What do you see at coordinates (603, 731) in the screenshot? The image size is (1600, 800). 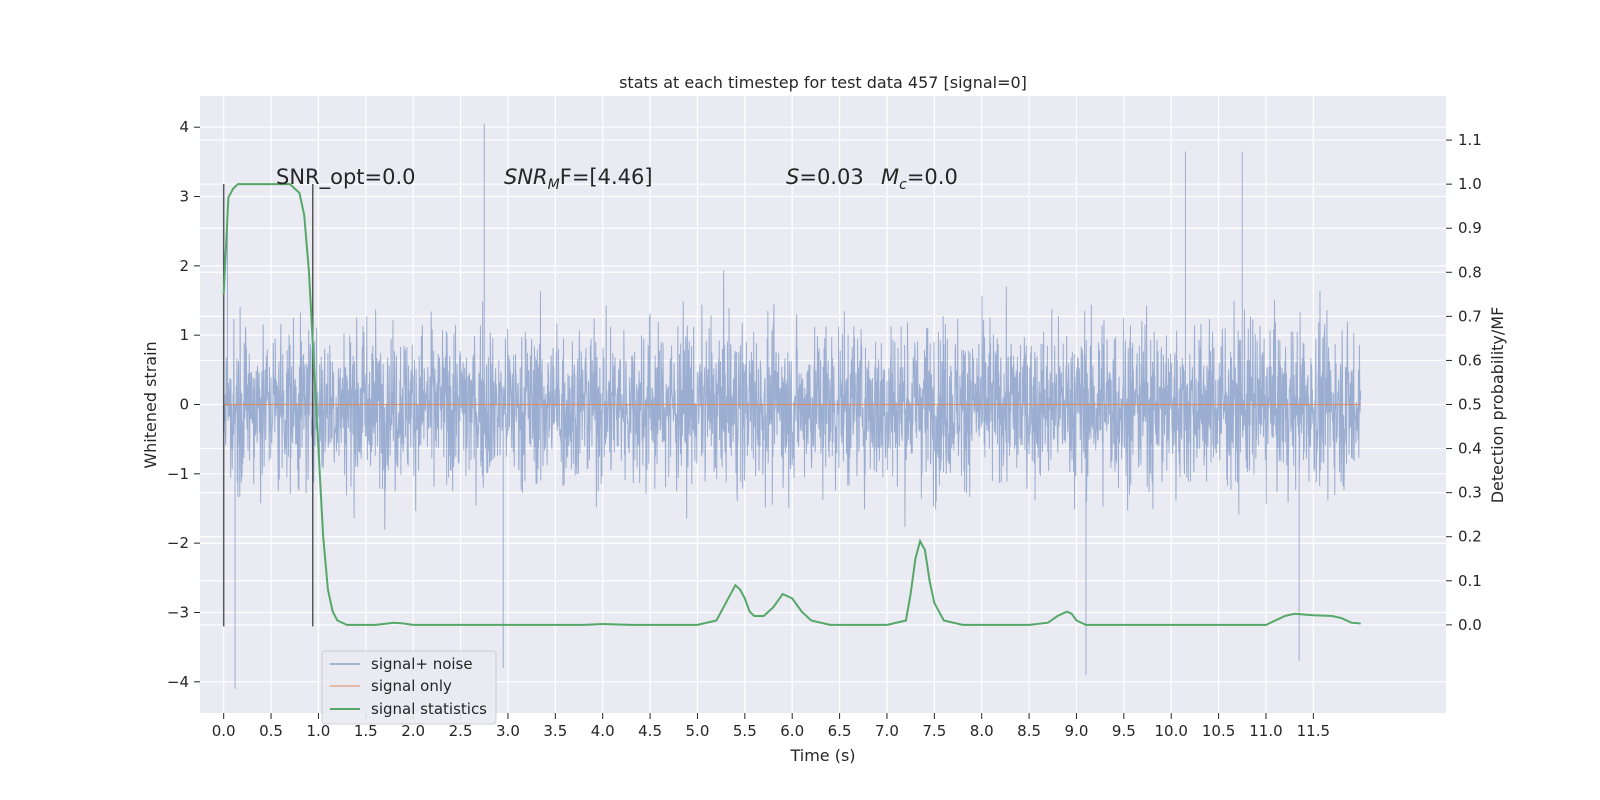 I see `x-tick-label: 4.0` at bounding box center [603, 731].